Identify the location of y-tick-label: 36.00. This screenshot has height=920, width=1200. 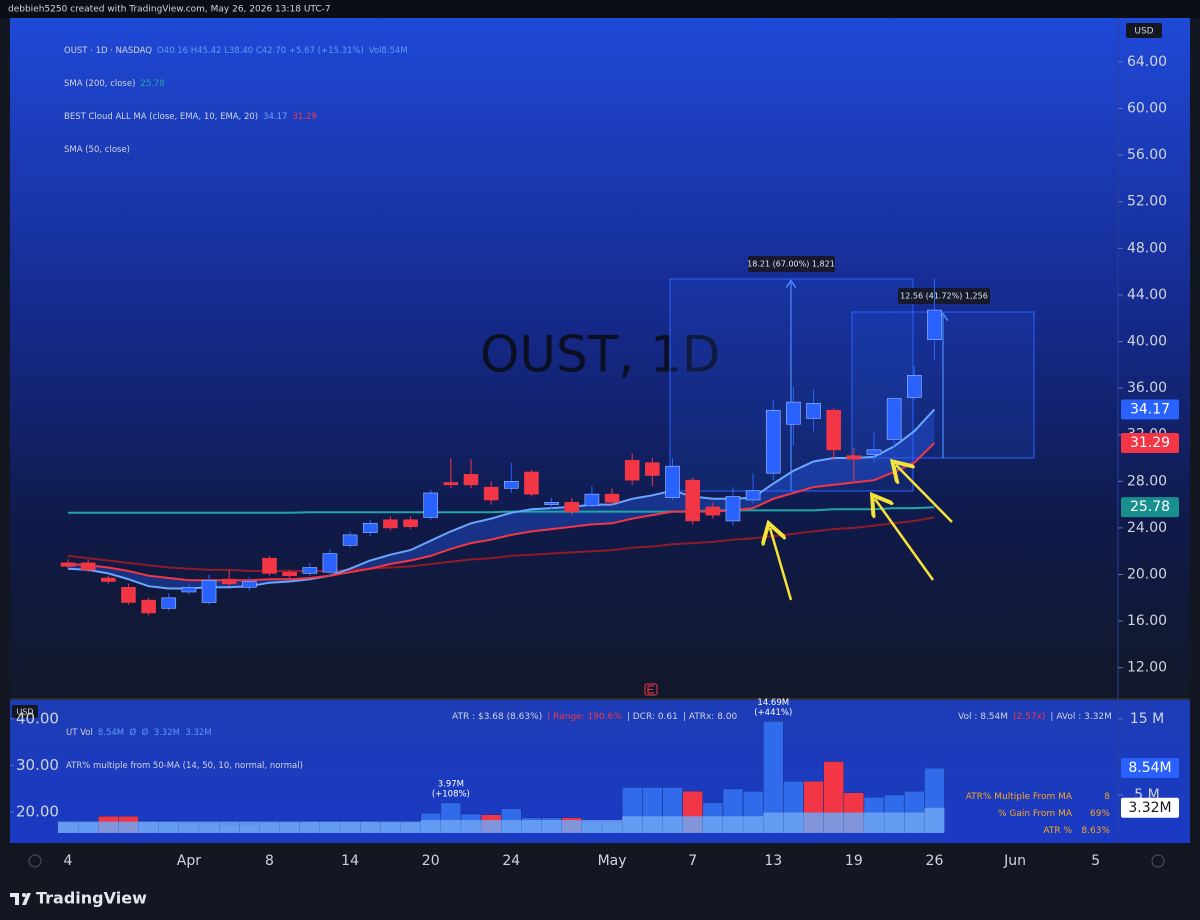
(1147, 388).